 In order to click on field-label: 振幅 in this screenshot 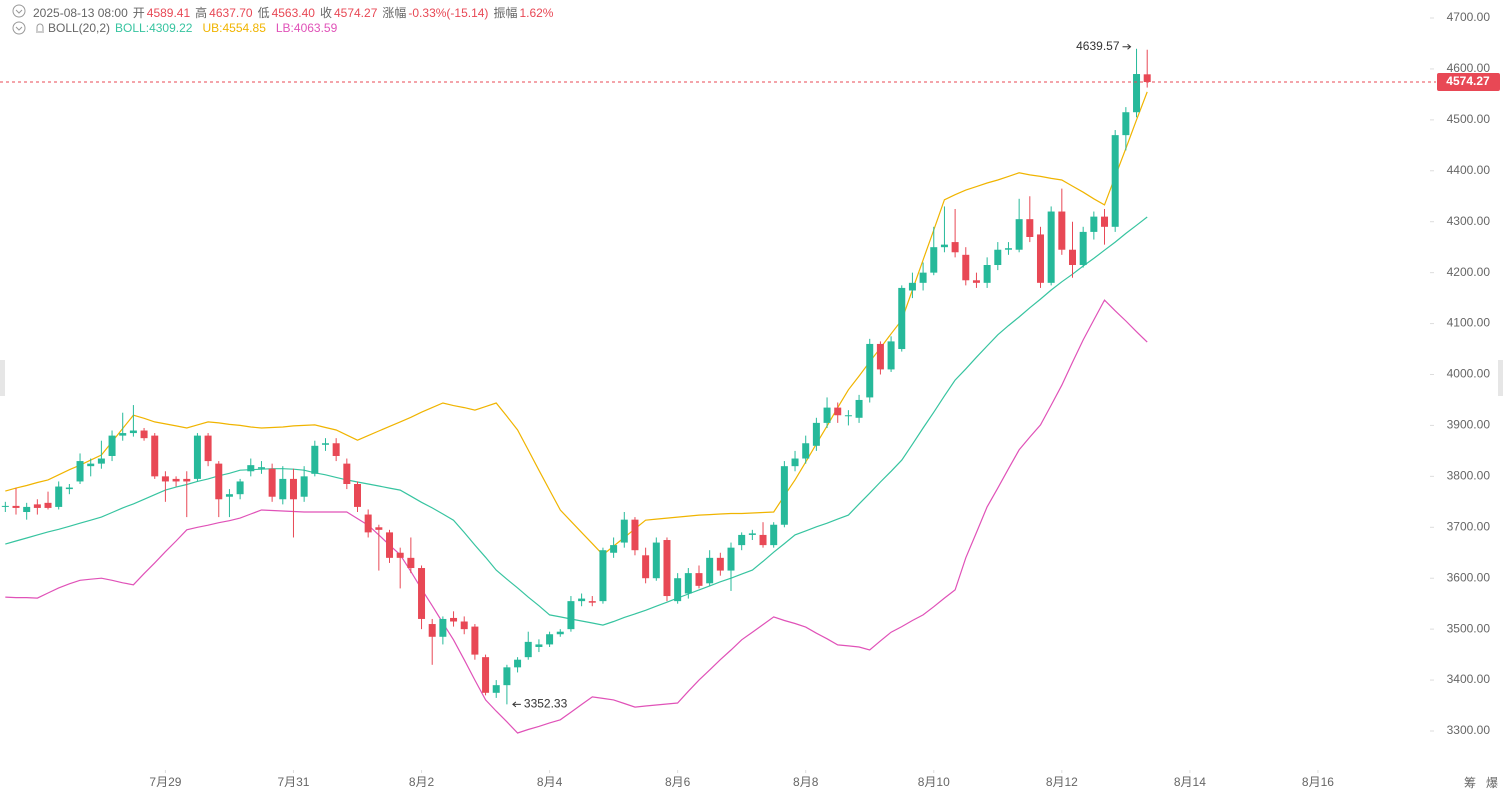, I will do `click(505, 13)`.